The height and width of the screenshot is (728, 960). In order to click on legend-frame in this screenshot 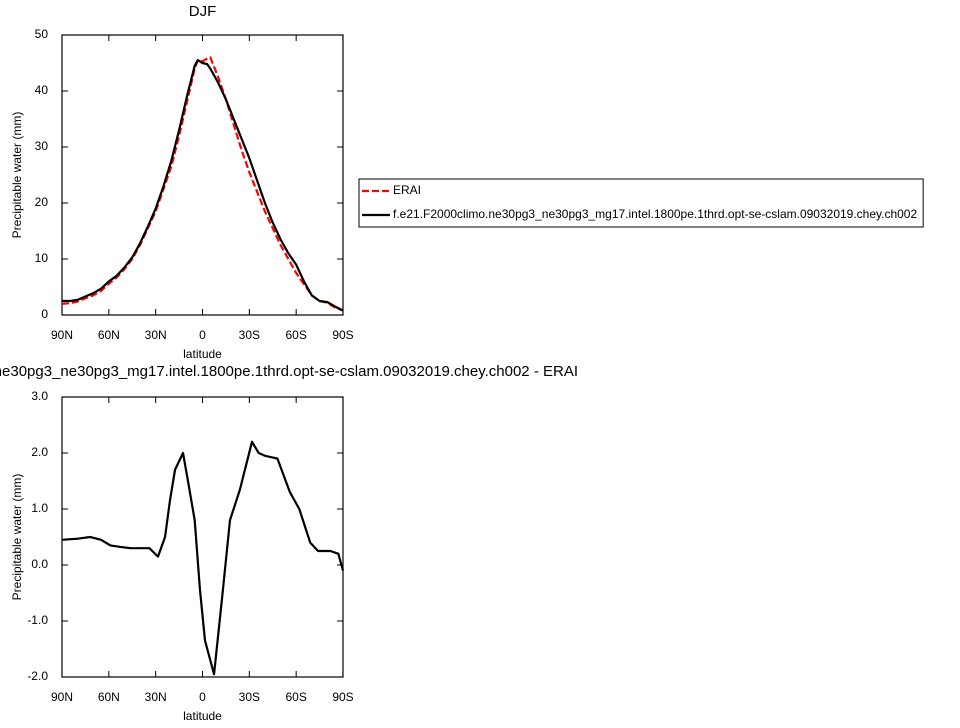, I will do `click(641, 203)`.